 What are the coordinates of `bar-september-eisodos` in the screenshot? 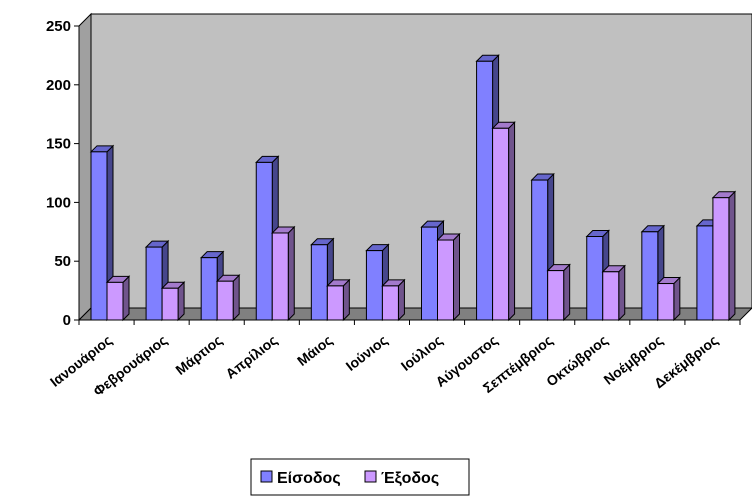 It's located at (542, 247).